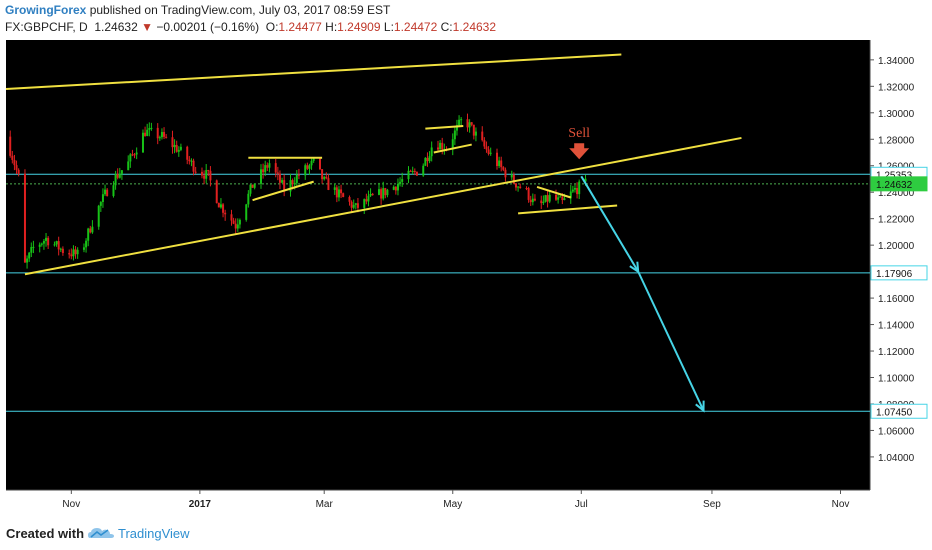 Image resolution: width=932 pixels, height=550 pixels. I want to click on y-tick-label: 1.20000, so click(896, 246).